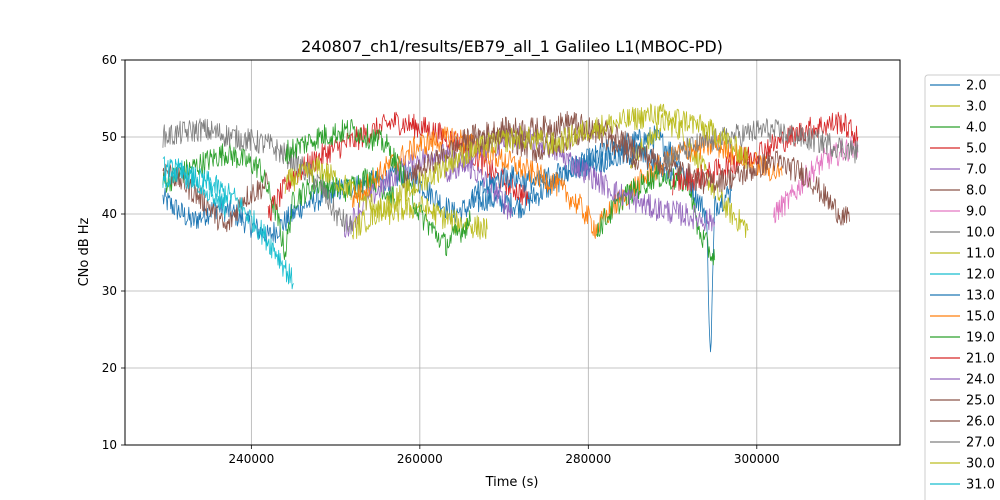  I want to click on legend-label: 13.0, so click(980, 296).